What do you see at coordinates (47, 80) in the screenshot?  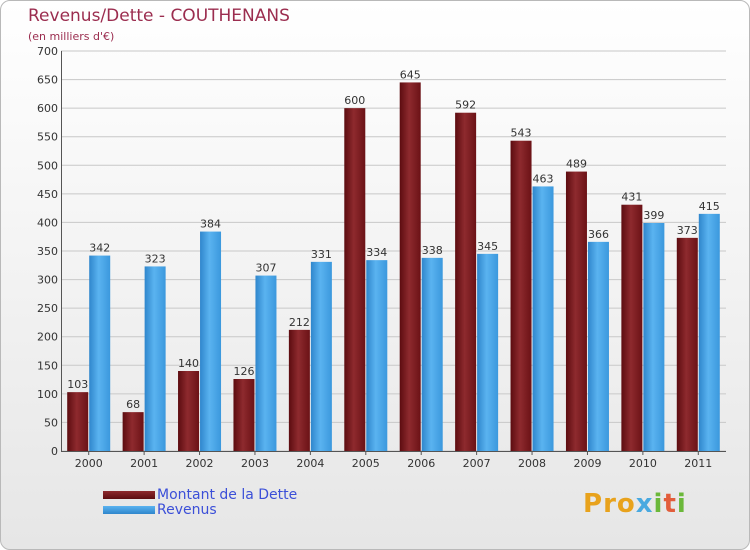 I see `y-tick-label: 650` at bounding box center [47, 80].